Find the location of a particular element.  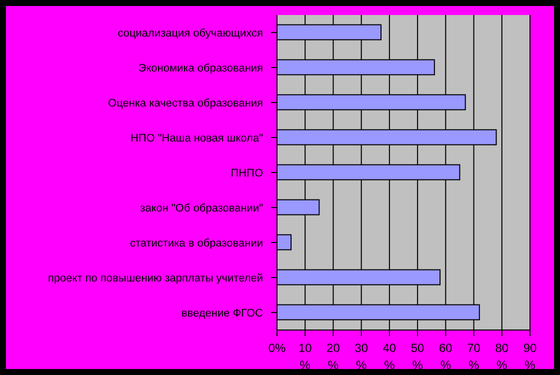

y-tick-label: статистика в образовании is located at coordinates (196, 244).